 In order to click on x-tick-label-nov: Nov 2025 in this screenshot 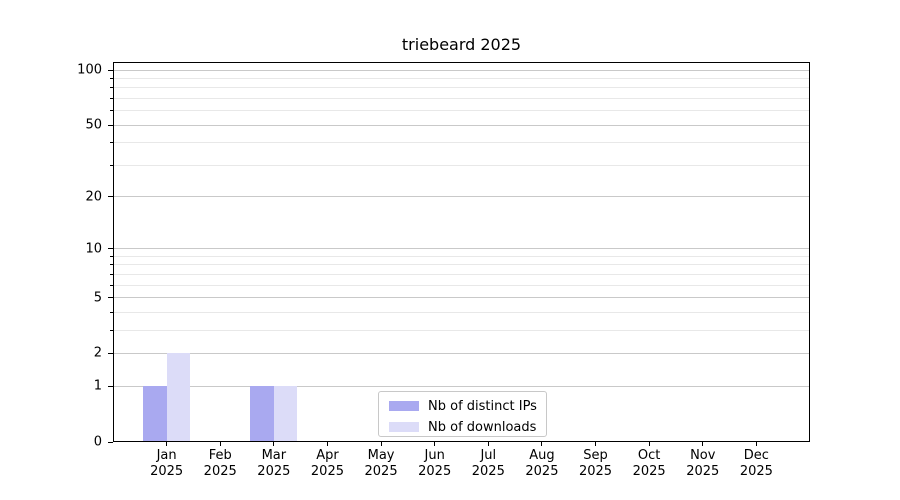, I will do `click(703, 463)`.